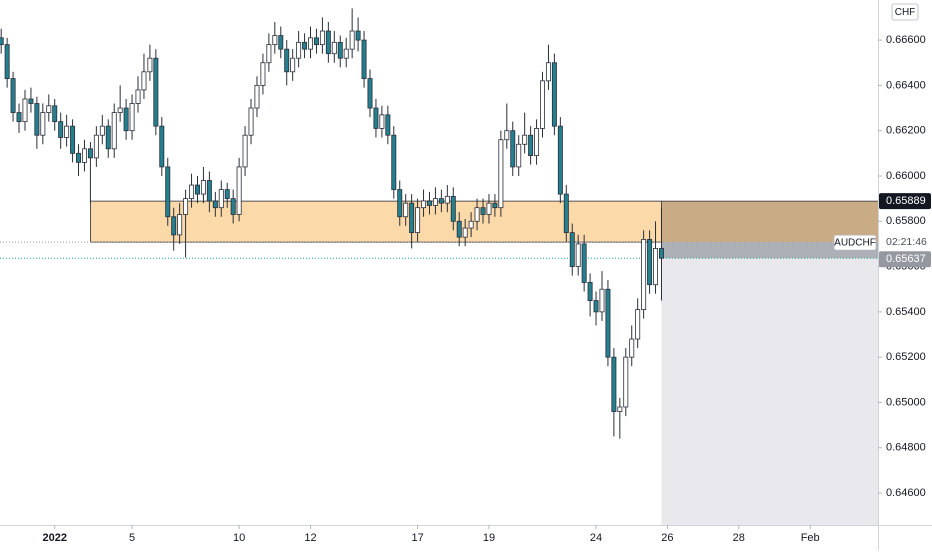 The width and height of the screenshot is (932, 555). I want to click on price-axis-bg, so click(905, 275).